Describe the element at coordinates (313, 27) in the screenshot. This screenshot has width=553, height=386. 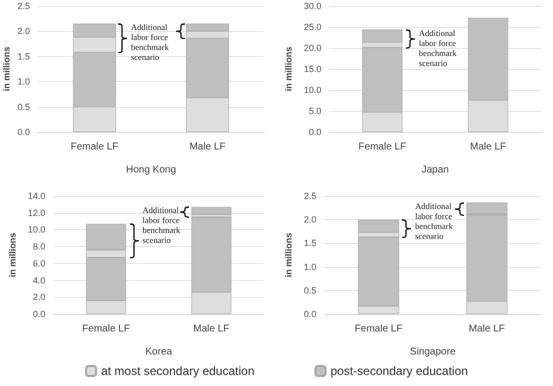
I see `y-tick-label: 25.0` at that location.